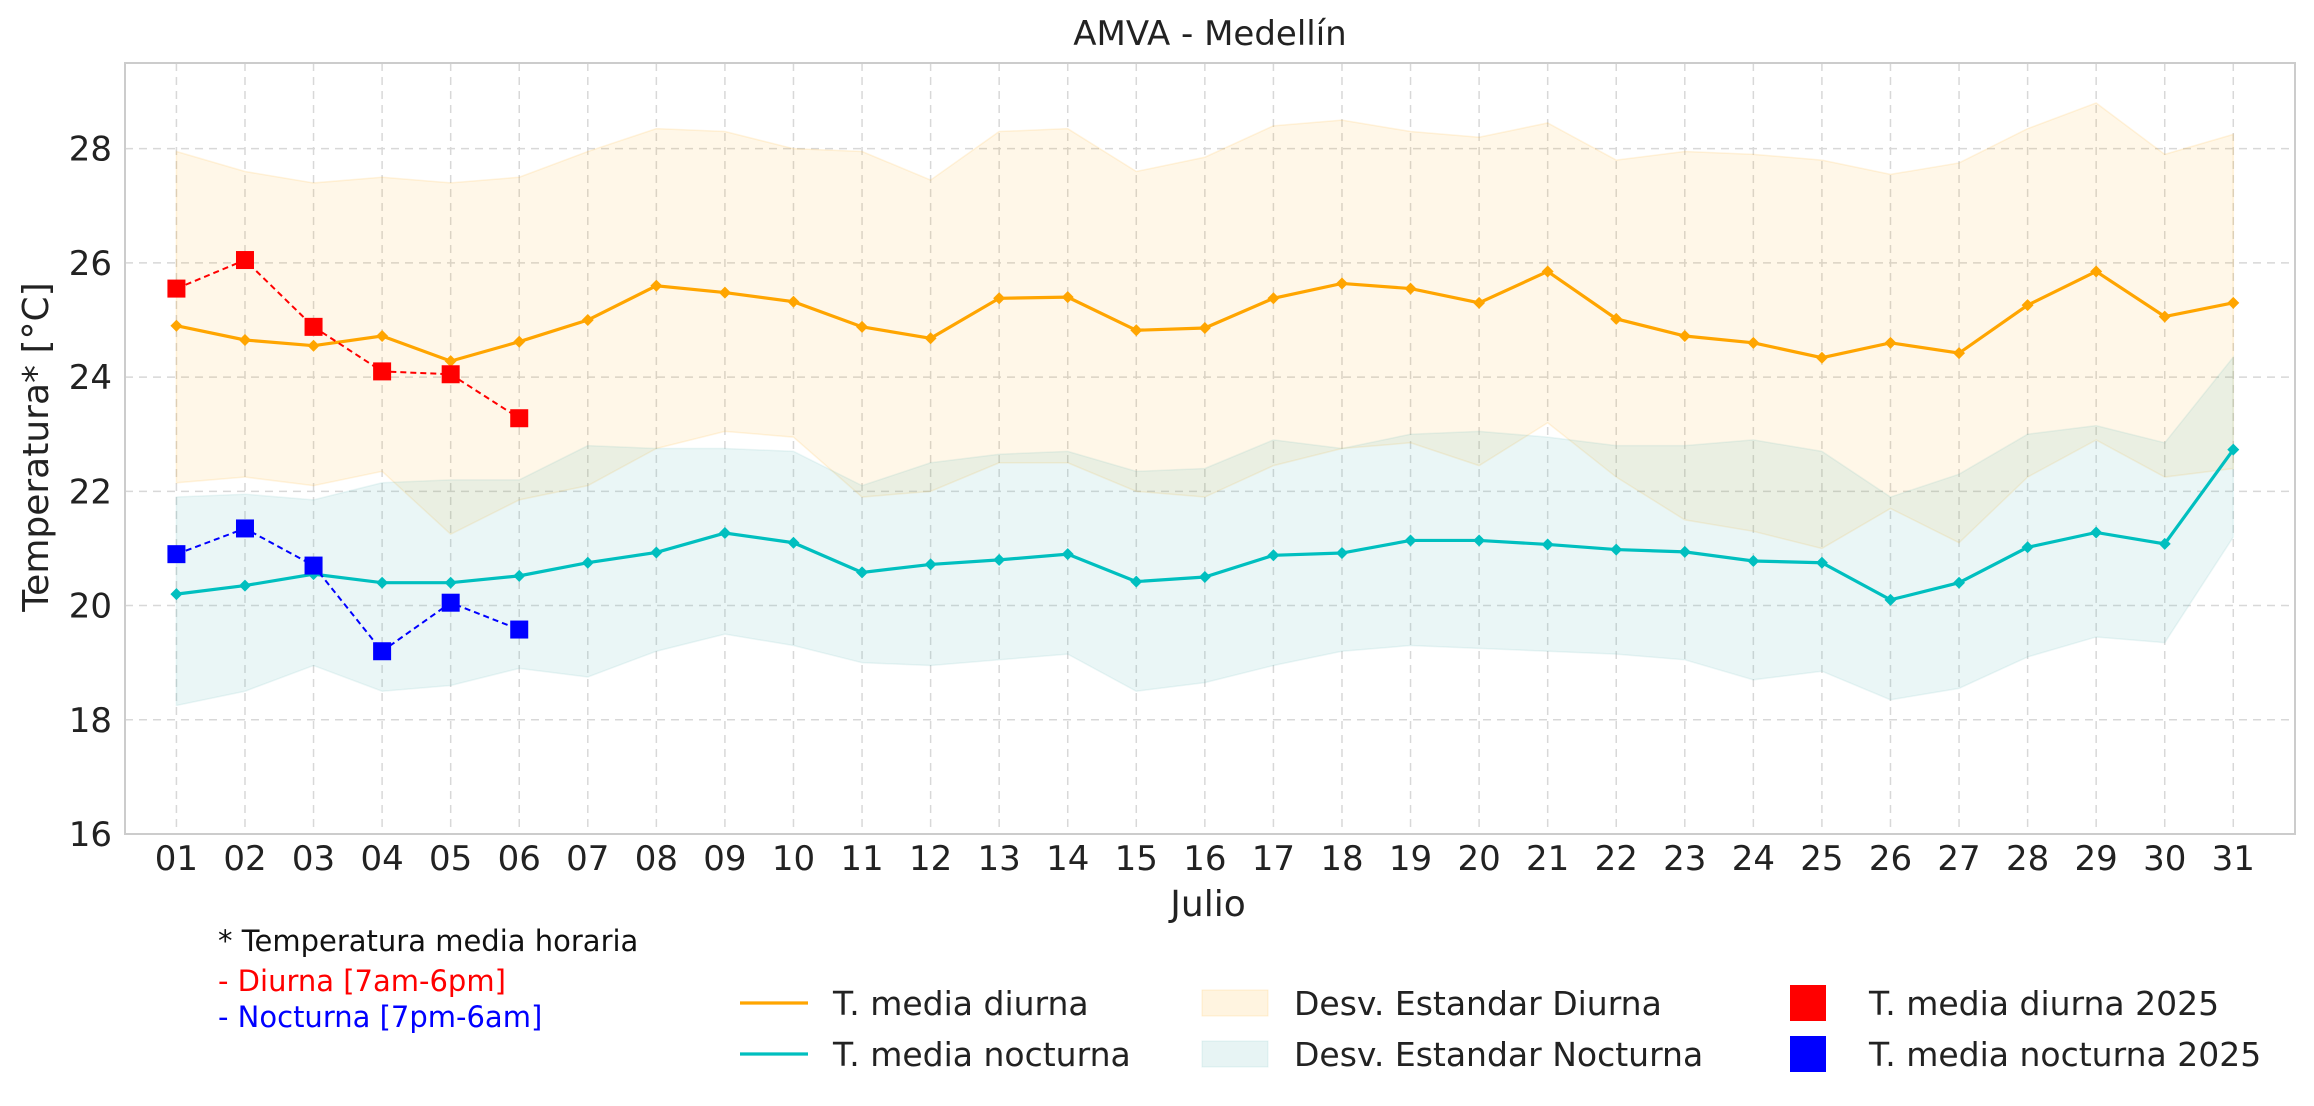 The height and width of the screenshot is (1106, 2314). Describe the element at coordinates (999, 859) in the screenshot. I see `x-tick-label: 13` at that location.